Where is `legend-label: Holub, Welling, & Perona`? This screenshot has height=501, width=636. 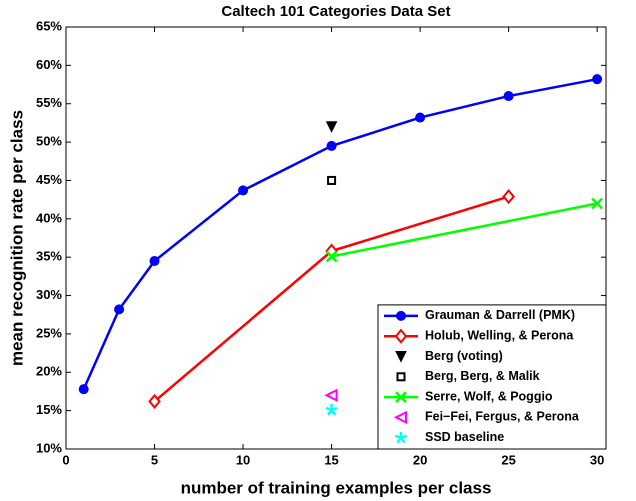 legend-label: Holub, Welling, & Perona is located at coordinates (499, 335).